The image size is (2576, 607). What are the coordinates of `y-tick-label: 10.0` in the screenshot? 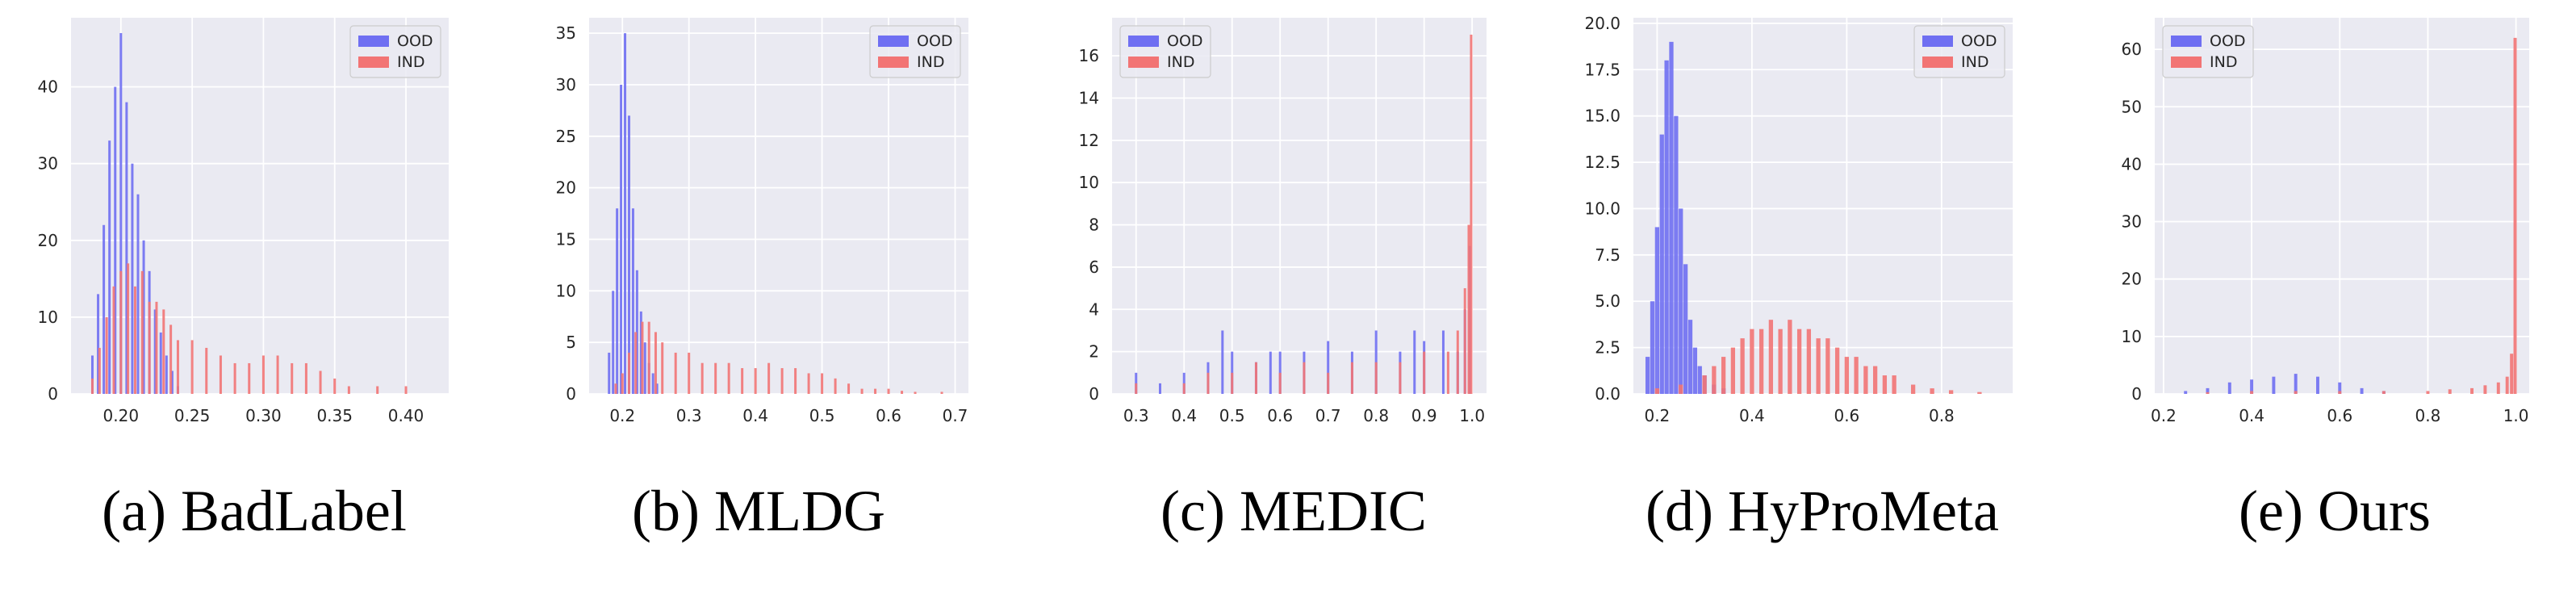 It's located at (1602, 208).